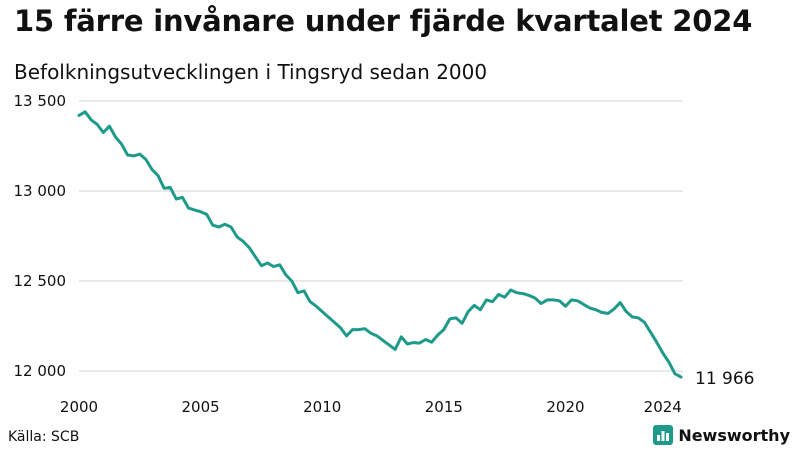 This screenshot has height=450, width=800. What do you see at coordinates (40, 236) in the screenshot?
I see `y-axis: 12 000 12 500 13 000 13 500` at bounding box center [40, 236].